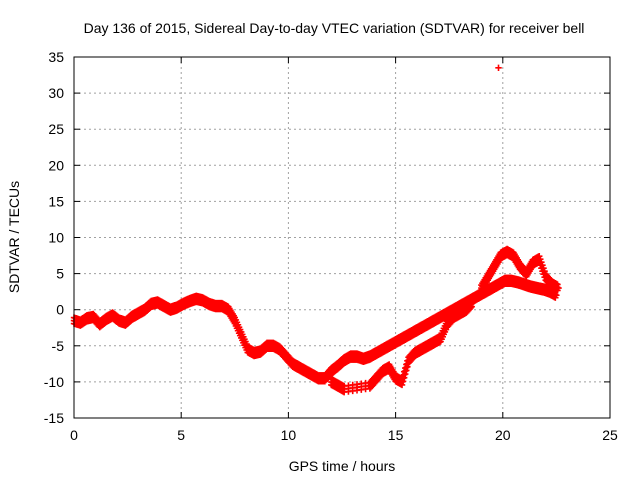  I want to click on x-tick-label: 15, so click(396, 435).